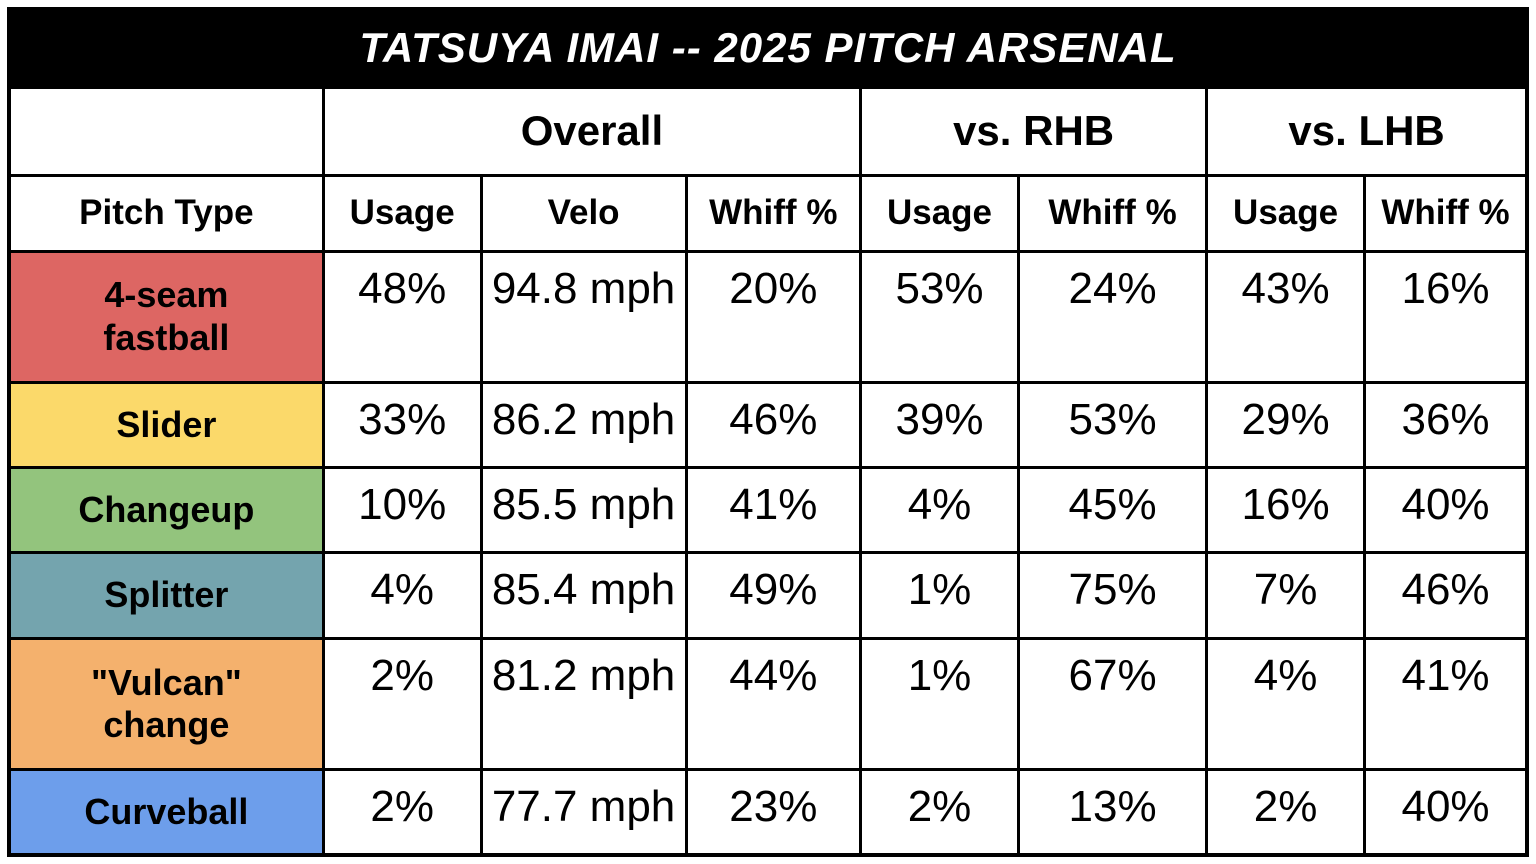 The image size is (1536, 864). What do you see at coordinates (1286, 213) in the screenshot?
I see `column-header-usage-lhb: Usage` at bounding box center [1286, 213].